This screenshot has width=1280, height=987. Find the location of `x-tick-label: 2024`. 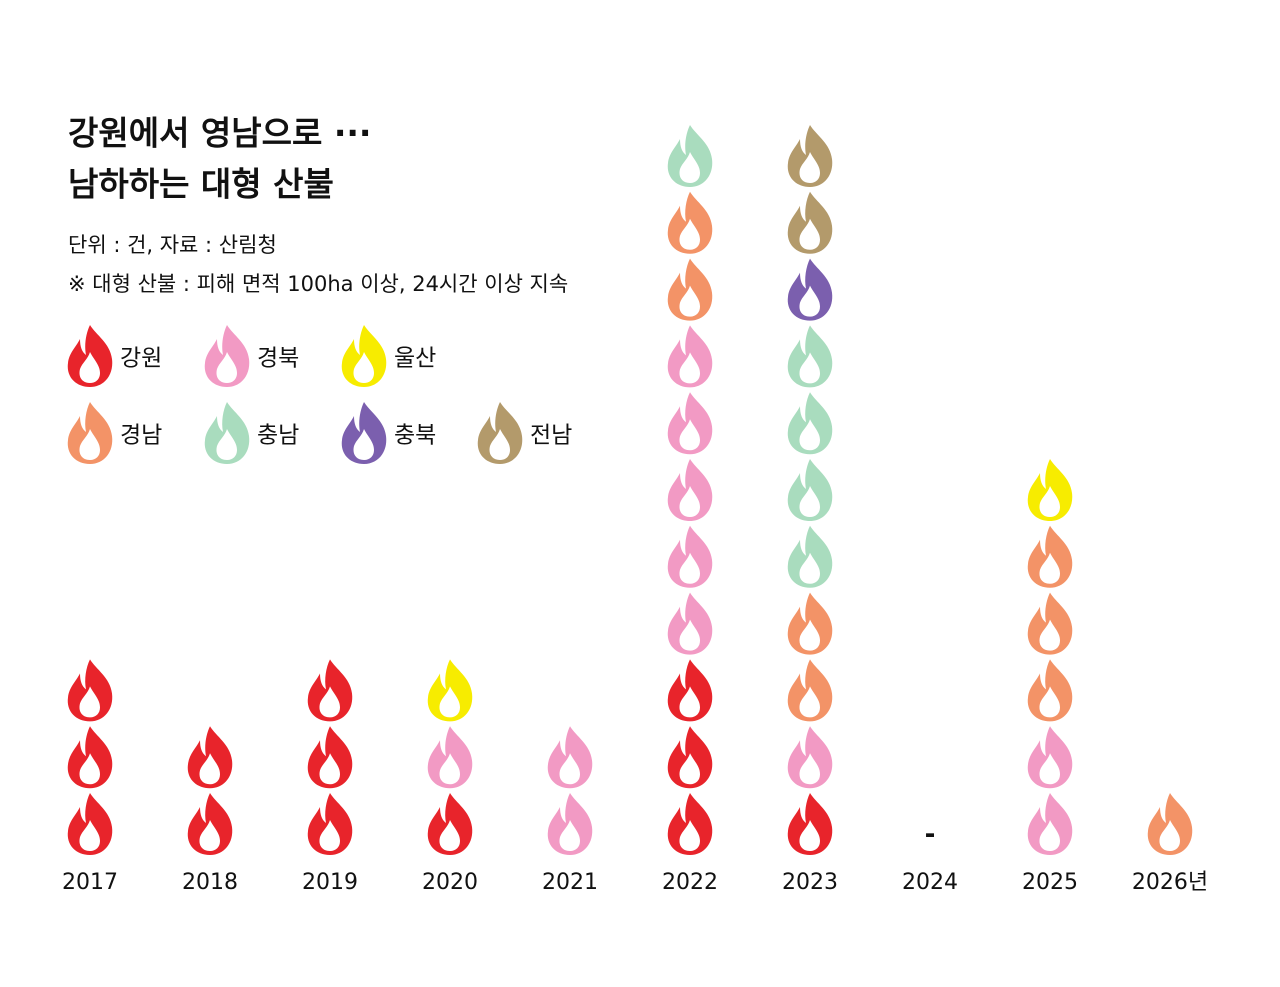

x-tick-label: 2024 is located at coordinates (930, 882).